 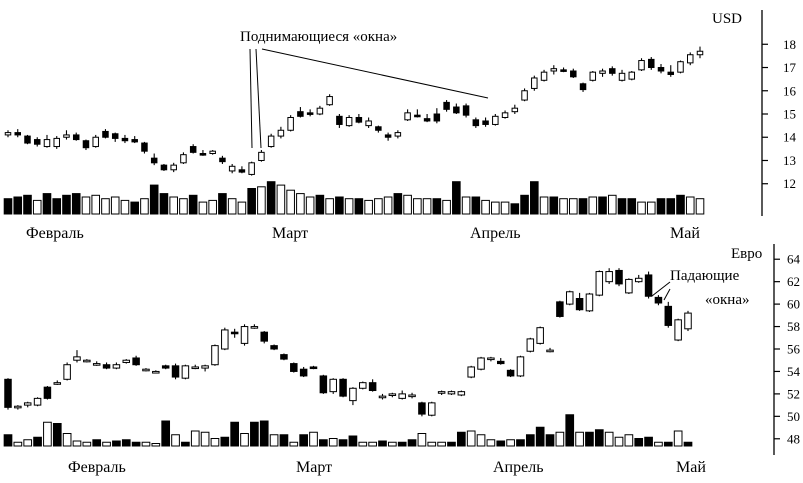 I want to click on usd-tick-label: 15, so click(x=789, y=114).